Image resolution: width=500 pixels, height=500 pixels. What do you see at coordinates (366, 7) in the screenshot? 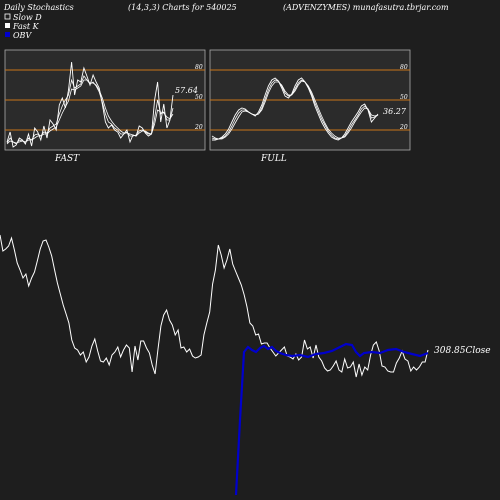
I see `header-right: (ADVENZYMES) munafasutra.tbrjar.com` at bounding box center [366, 7].